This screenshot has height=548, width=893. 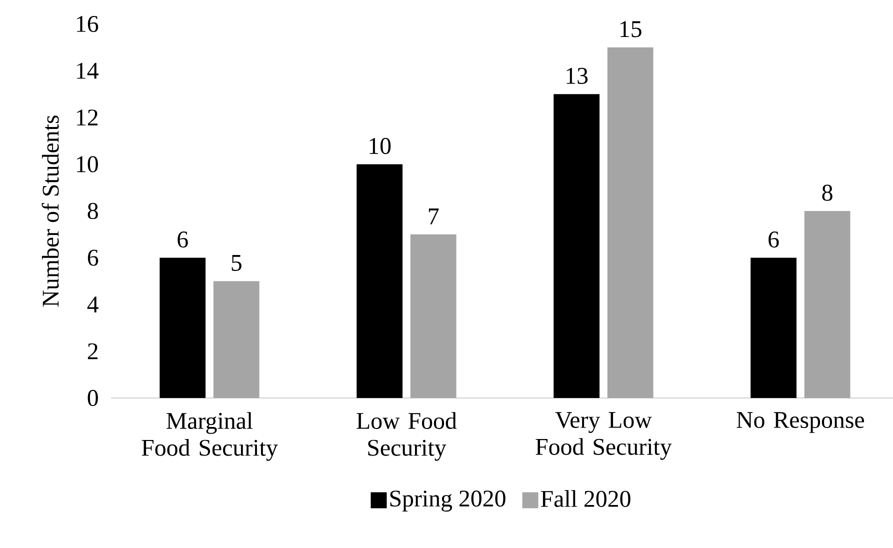 I want to click on y-tick-label: 6, so click(x=93, y=258).